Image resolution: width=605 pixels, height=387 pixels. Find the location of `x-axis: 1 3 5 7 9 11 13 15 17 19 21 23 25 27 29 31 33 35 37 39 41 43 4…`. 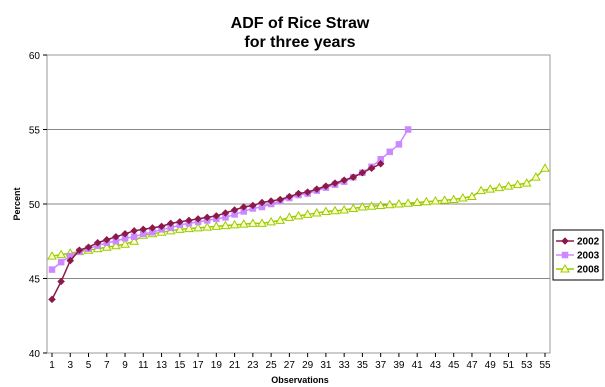

x-axis: 1 3 5 7 9 11 13 15 17 19 21 23 25 27 29 31 33 35 37 39 41 43 4… is located at coordinates (300, 362).